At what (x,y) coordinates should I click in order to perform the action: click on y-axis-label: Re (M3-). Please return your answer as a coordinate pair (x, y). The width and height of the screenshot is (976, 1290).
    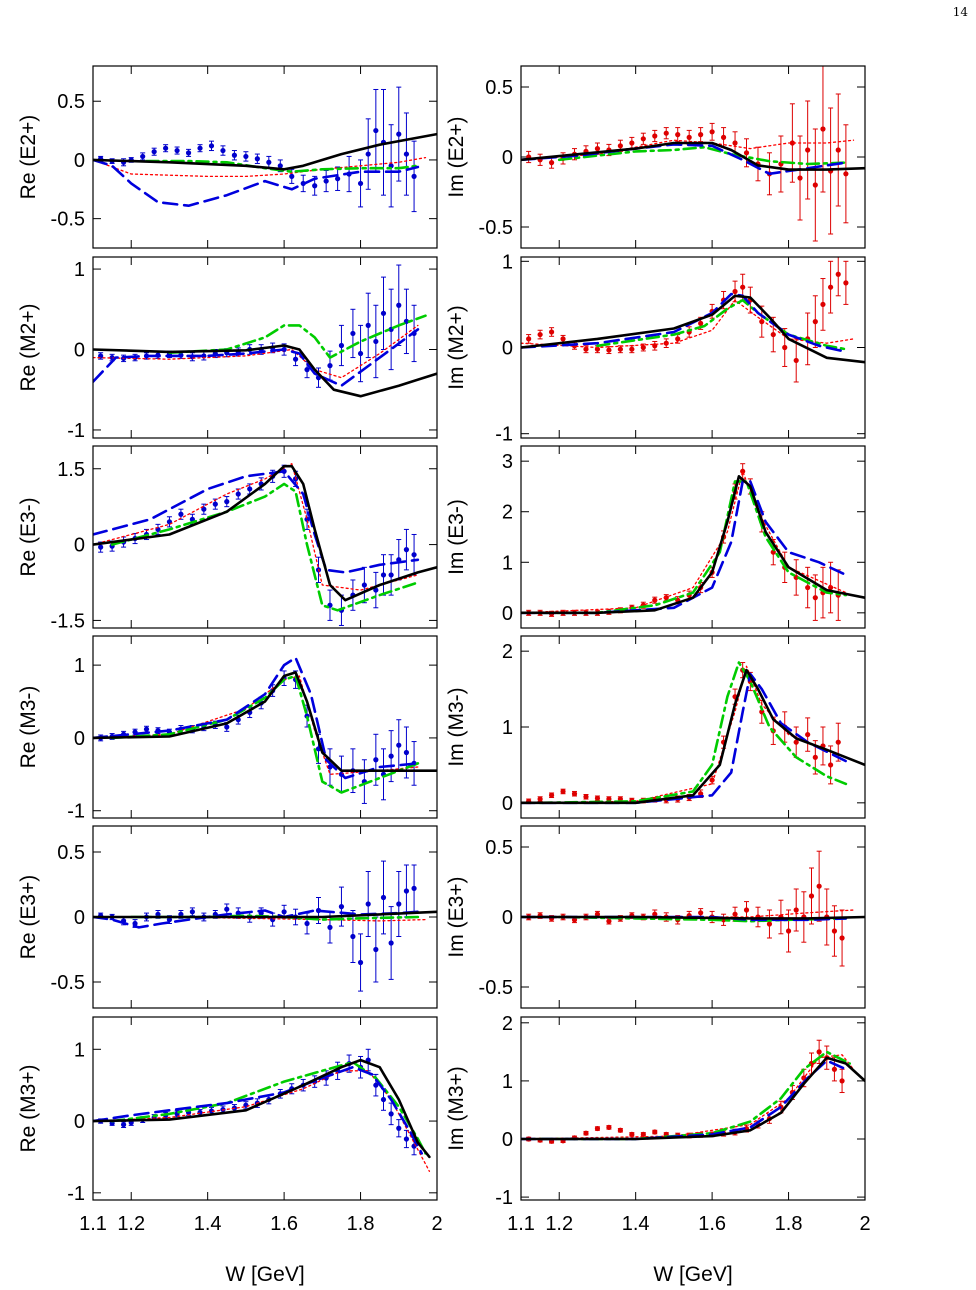
    Looking at the image, I should click on (28, 727).